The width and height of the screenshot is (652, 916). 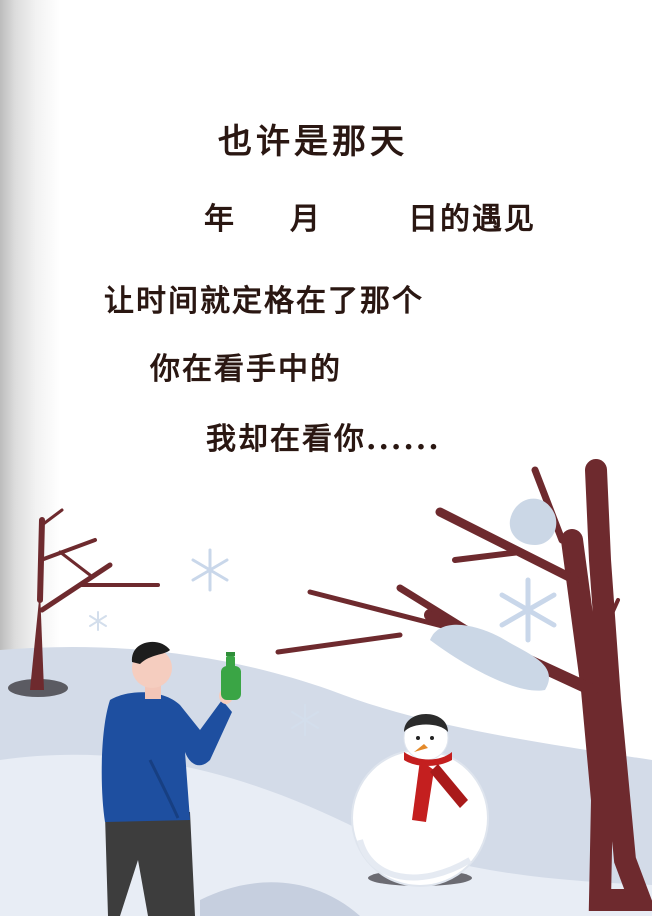 I want to click on poem-line-2-year: 年, so click(x=220, y=219).